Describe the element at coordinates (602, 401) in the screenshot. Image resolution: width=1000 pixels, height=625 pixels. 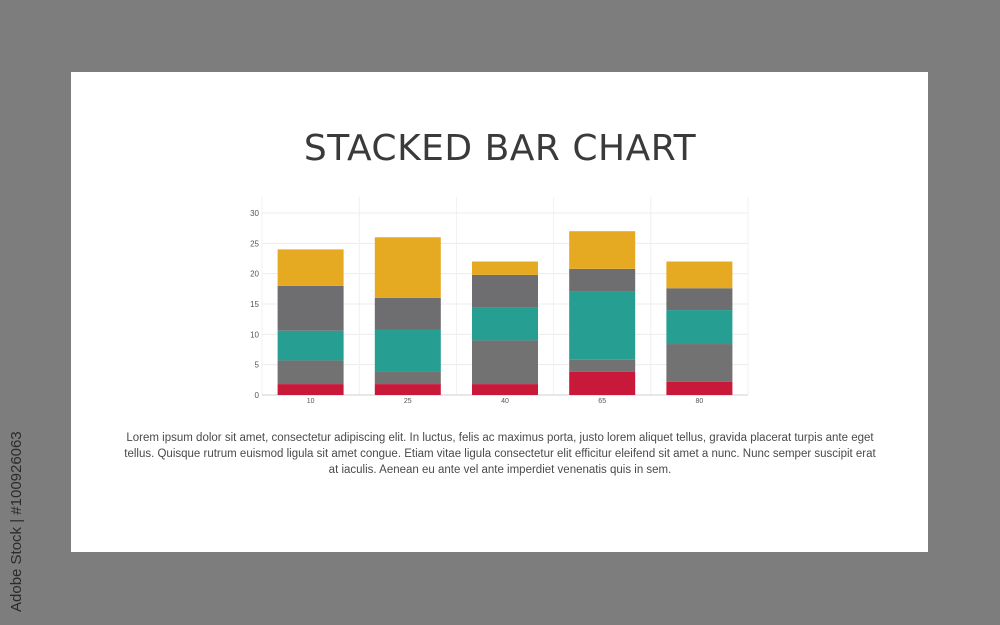
I see `x-tick-label: 65` at that location.